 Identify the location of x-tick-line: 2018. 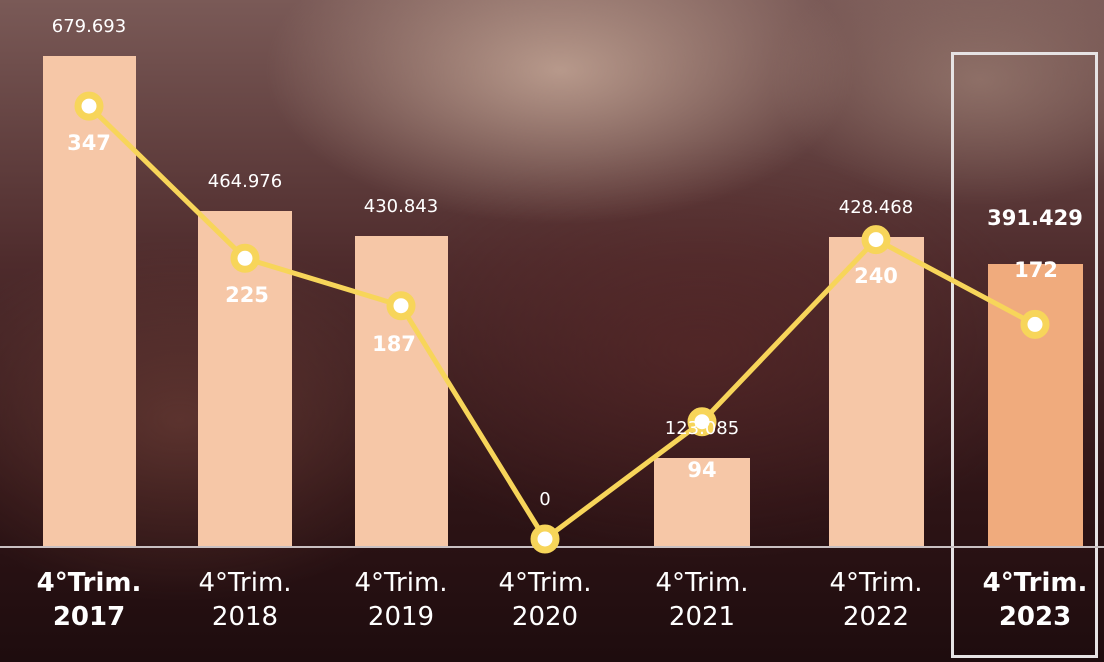
(245, 617).